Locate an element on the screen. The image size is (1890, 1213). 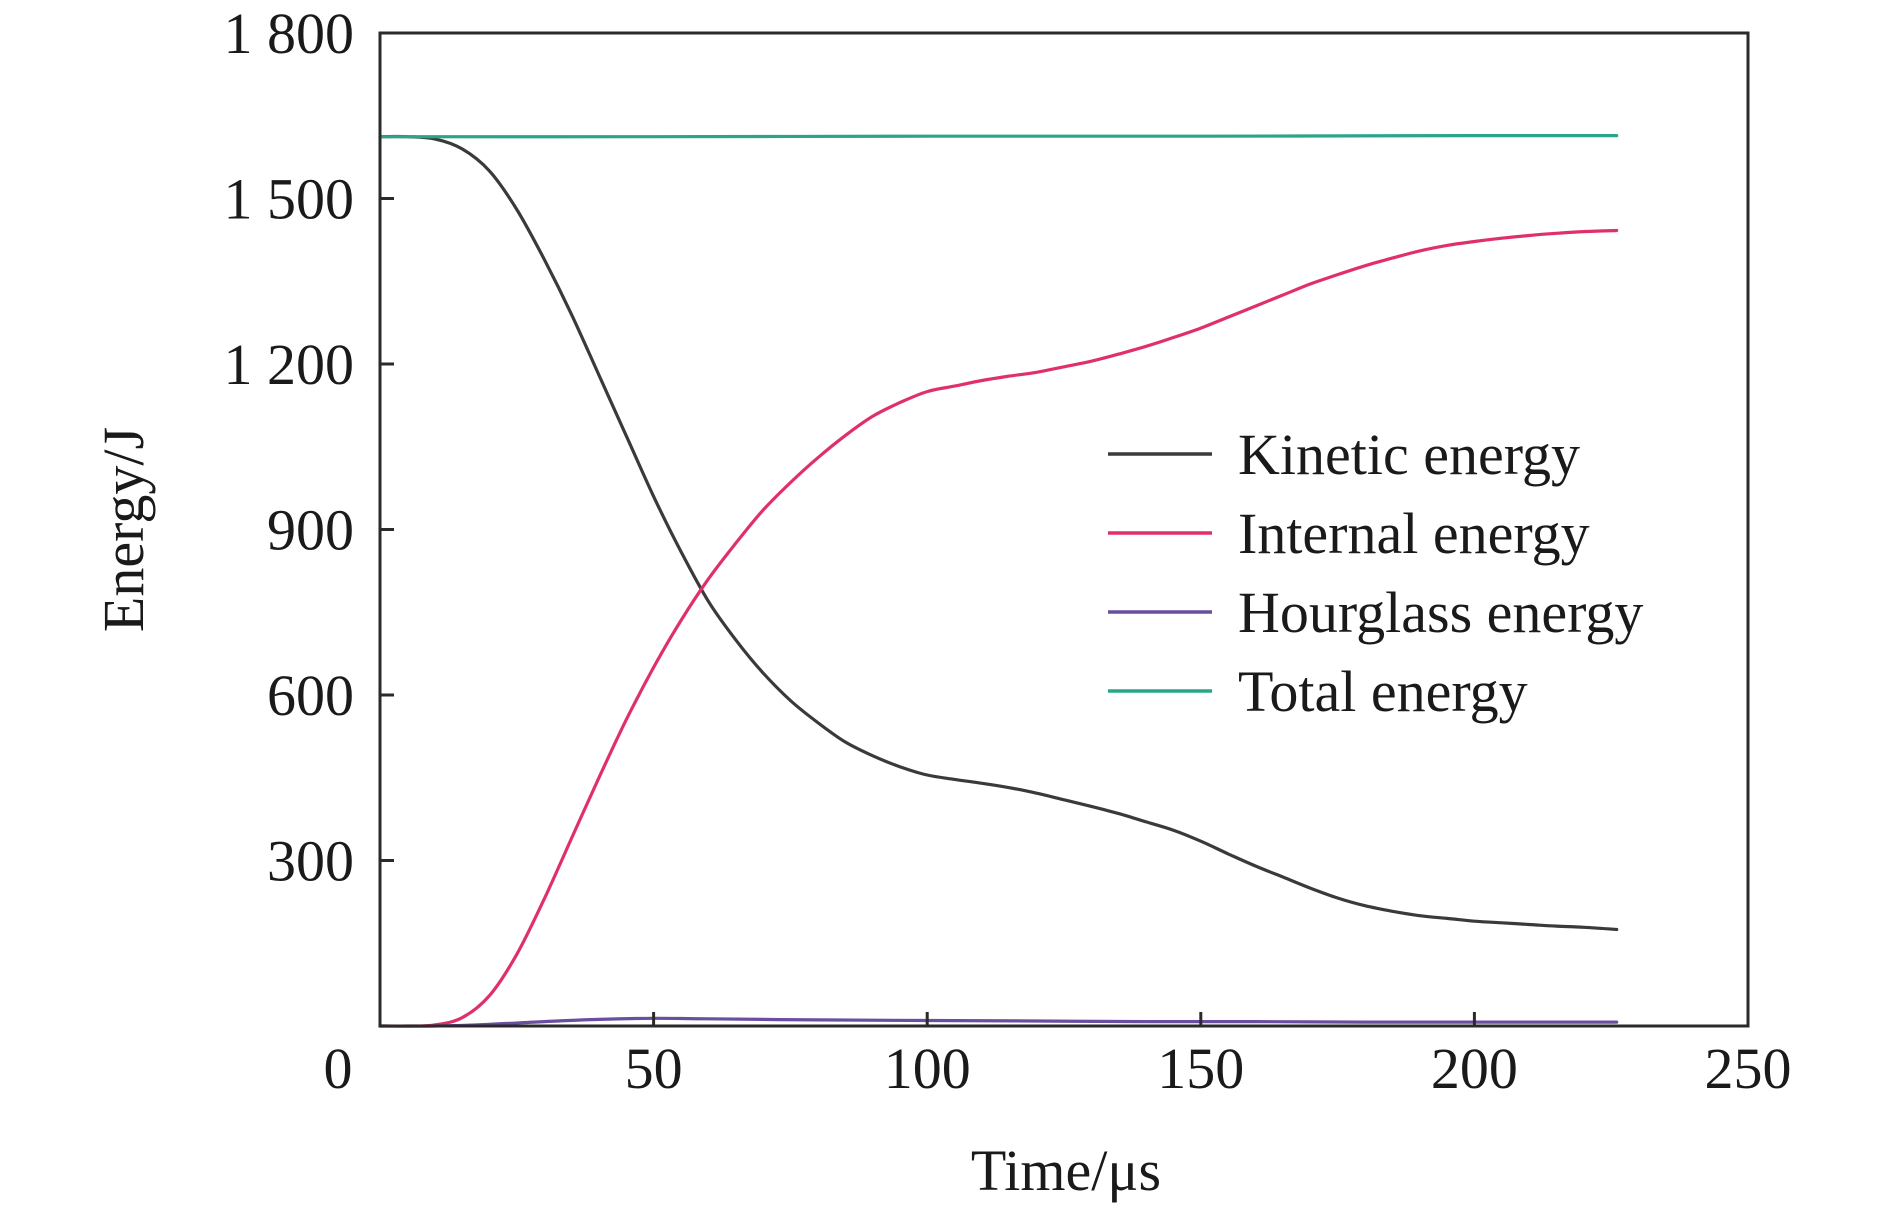
legend-label: Kinetic energy is located at coordinates (1409, 454).